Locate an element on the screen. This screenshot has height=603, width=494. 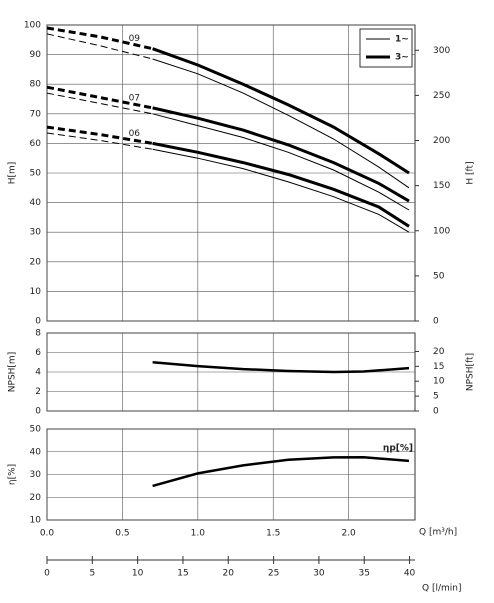
x2-tick-label: 20 is located at coordinates (229, 574).